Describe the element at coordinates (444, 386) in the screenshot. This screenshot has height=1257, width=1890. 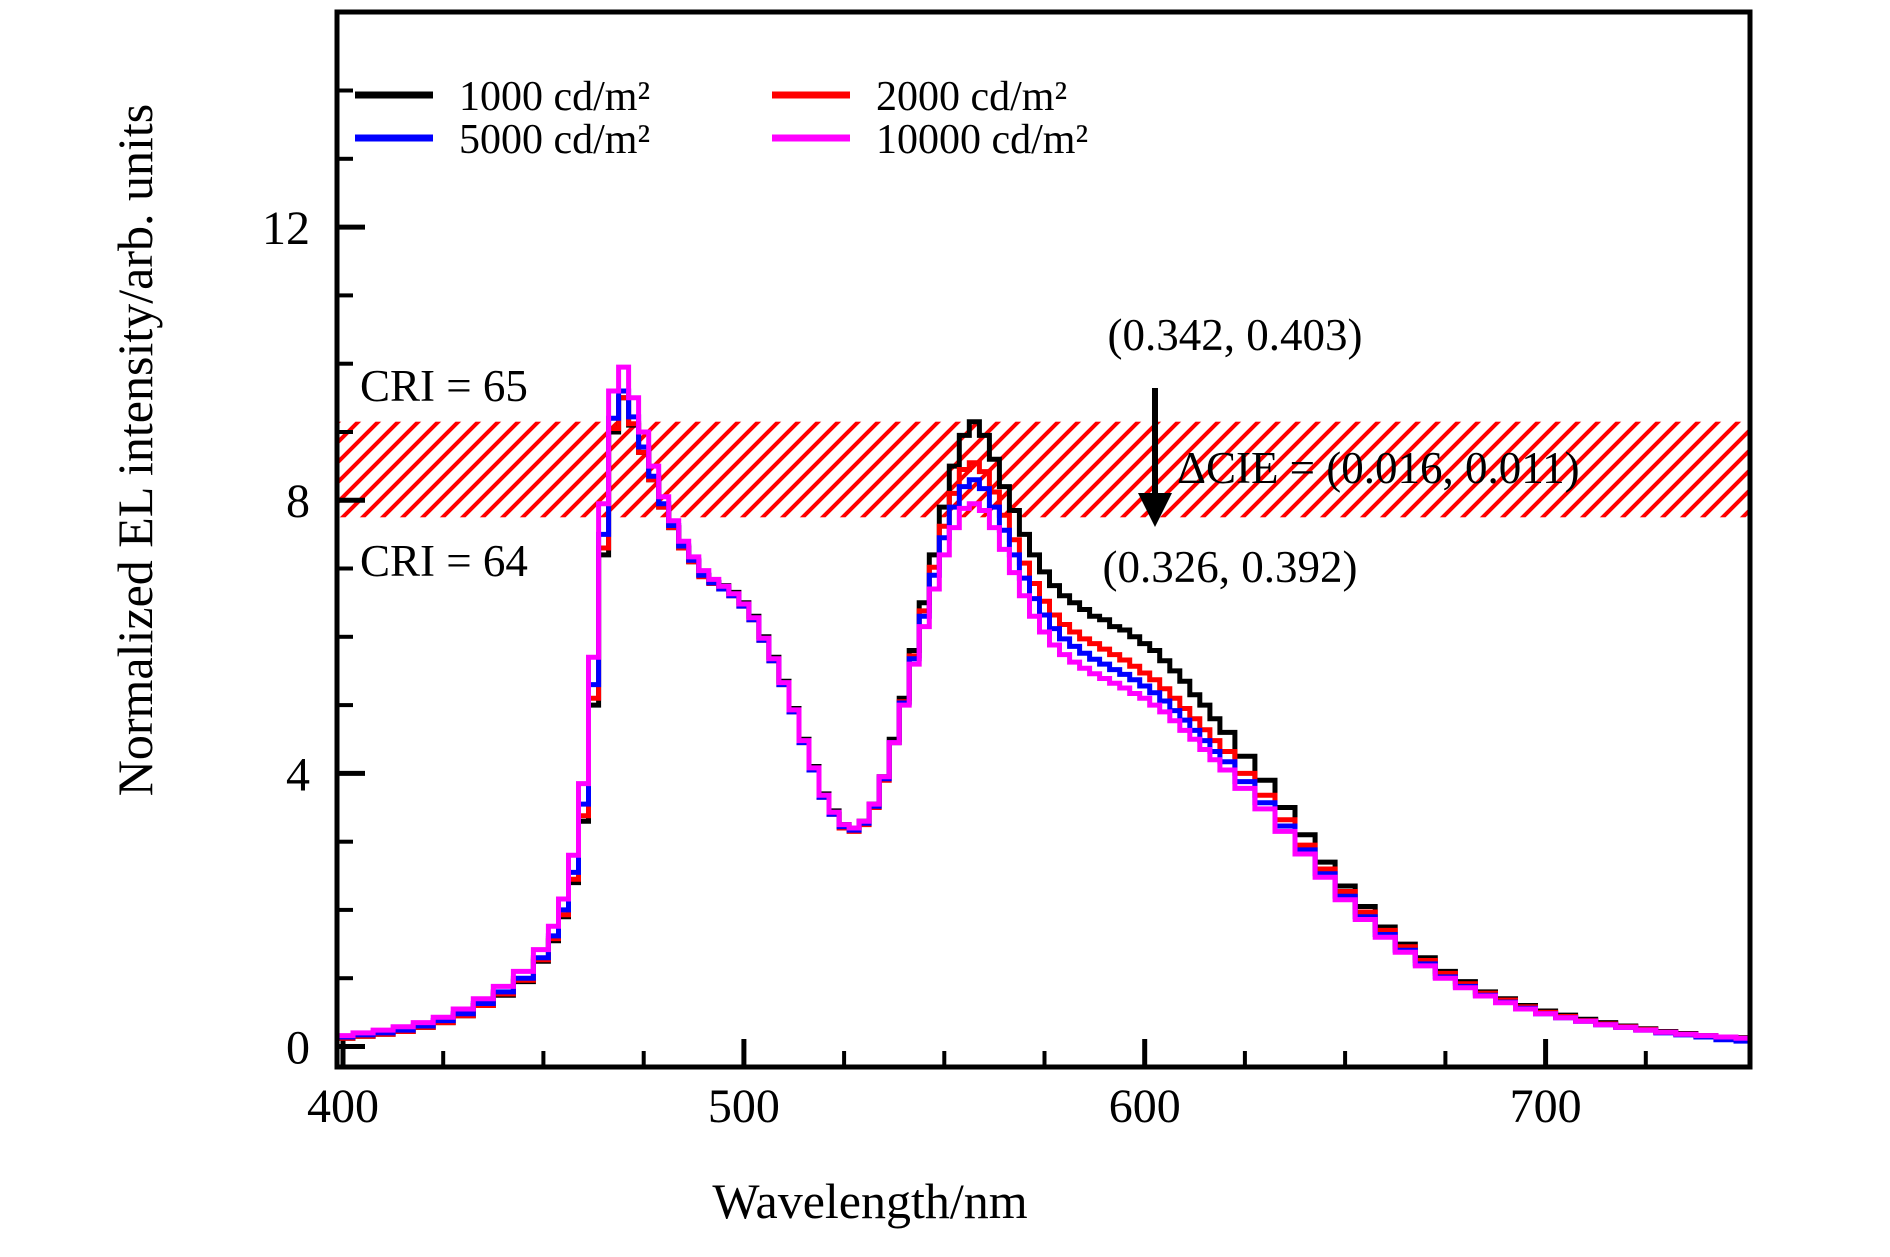
I see `cri-top-label: CRI = 65` at that location.